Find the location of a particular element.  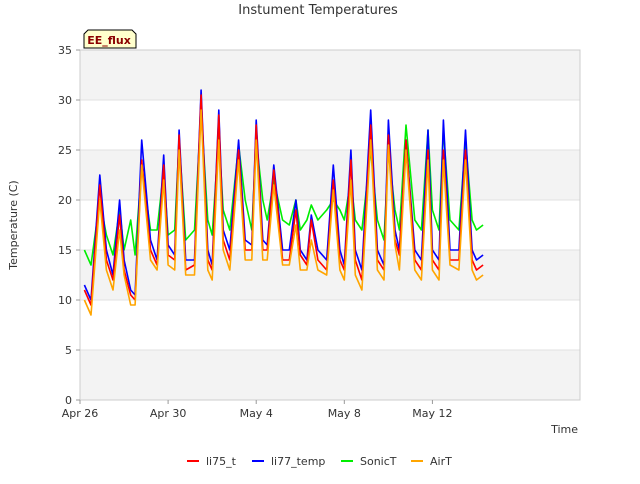

x-axis-ticks: Apr 26 Apr 30 May 4 May 8 May 12 is located at coordinates (257, 410).